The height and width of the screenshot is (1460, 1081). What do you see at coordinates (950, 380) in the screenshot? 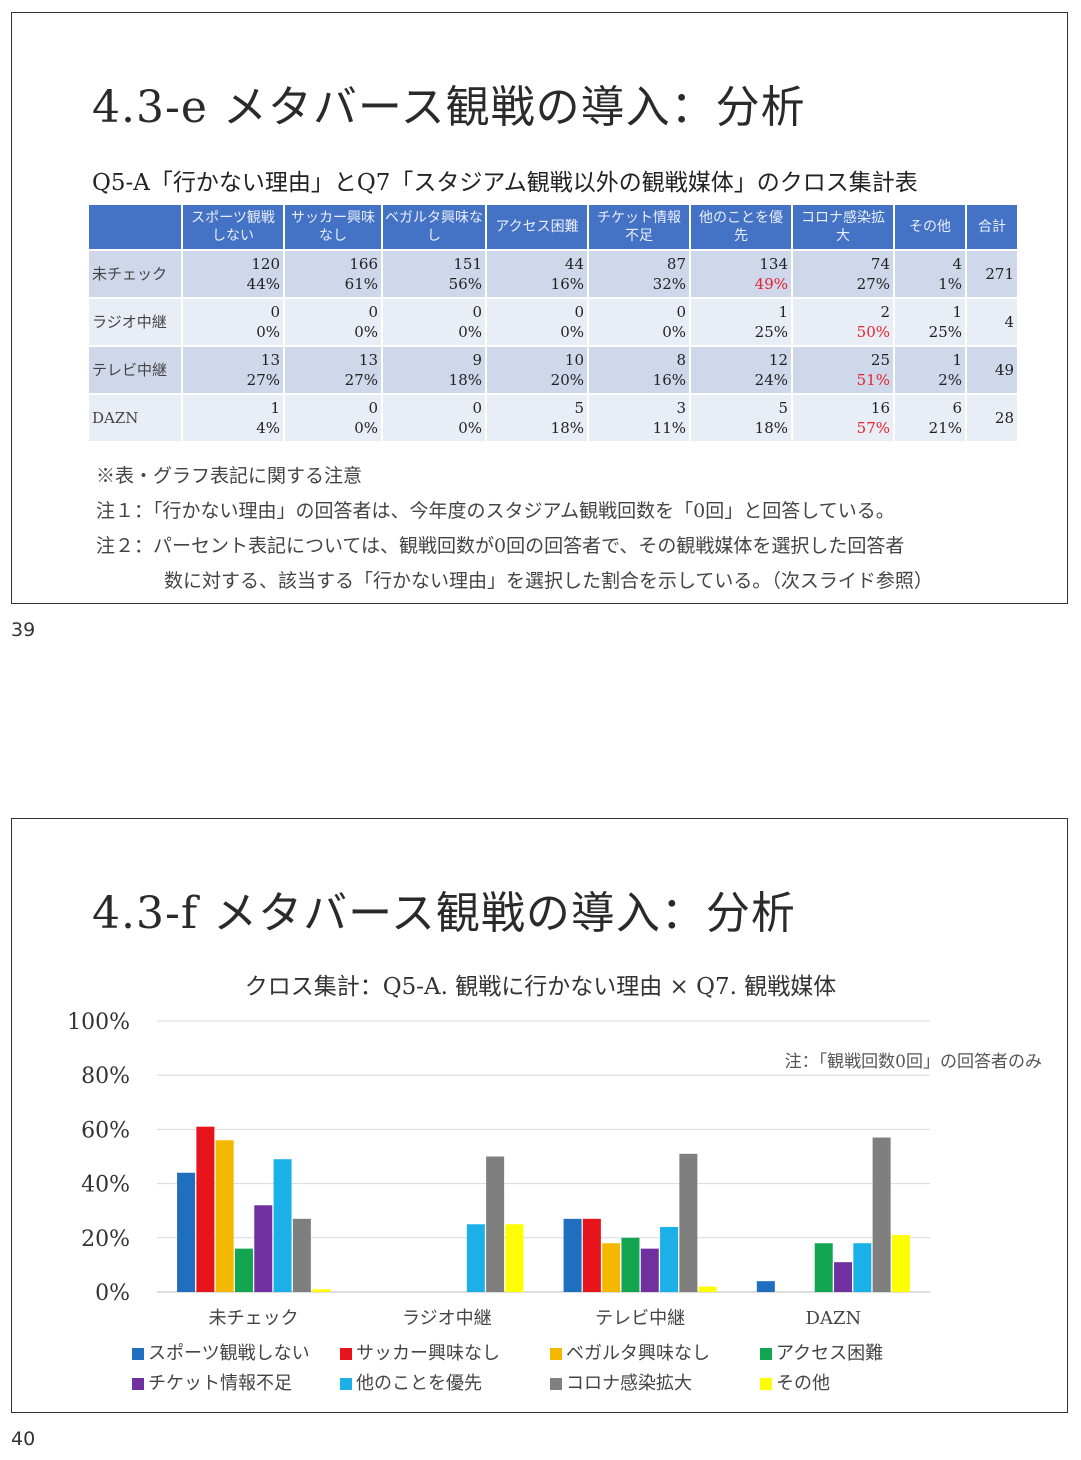
I see `cell-percent: 2%` at bounding box center [950, 380].